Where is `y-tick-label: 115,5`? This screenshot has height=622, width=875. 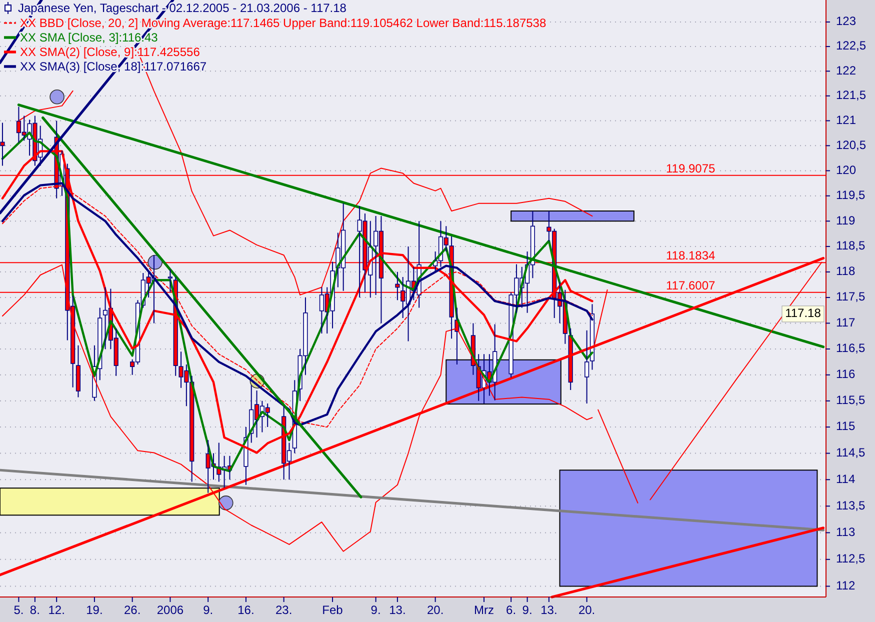 y-tick-label: 115,5 is located at coordinates (851, 400).